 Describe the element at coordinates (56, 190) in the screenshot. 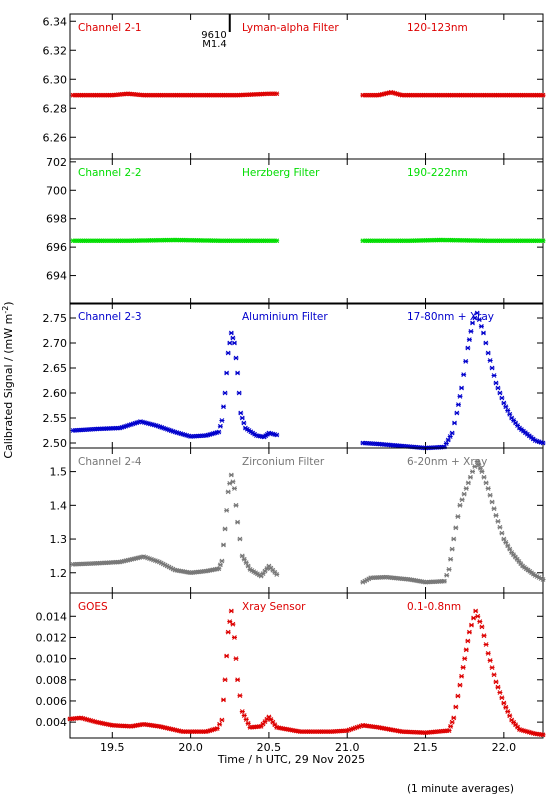

I see `y-tick-label: 700` at that location.